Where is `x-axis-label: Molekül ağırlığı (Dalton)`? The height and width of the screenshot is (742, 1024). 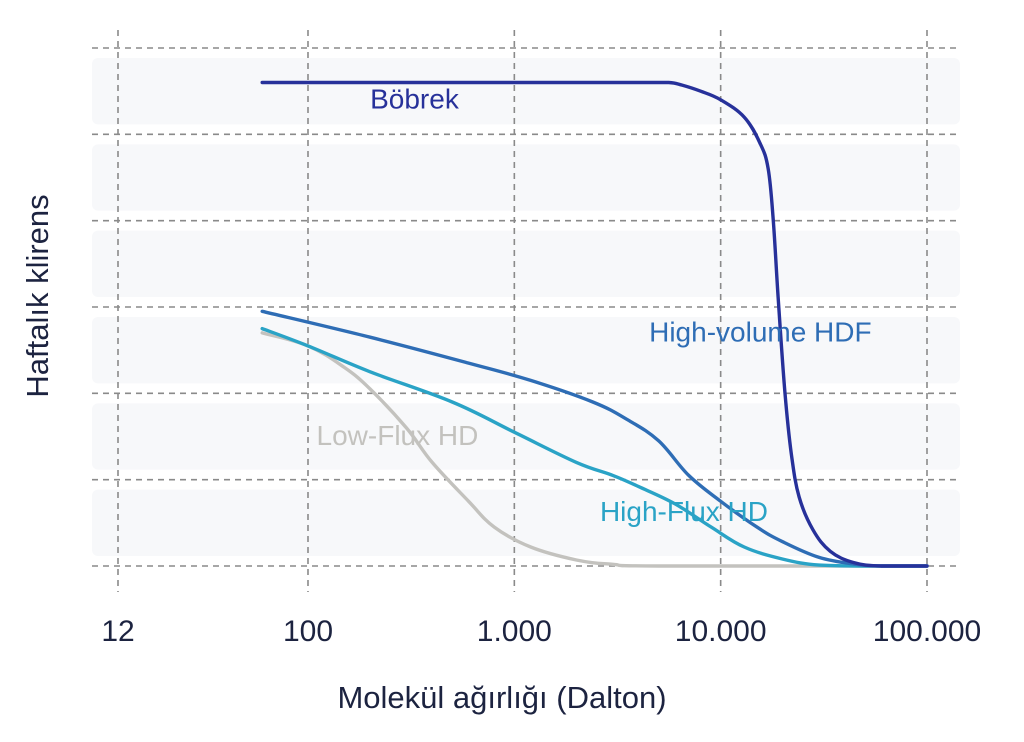
x-axis-label: Molekül ağırlığı (Dalton) is located at coordinates (501, 697).